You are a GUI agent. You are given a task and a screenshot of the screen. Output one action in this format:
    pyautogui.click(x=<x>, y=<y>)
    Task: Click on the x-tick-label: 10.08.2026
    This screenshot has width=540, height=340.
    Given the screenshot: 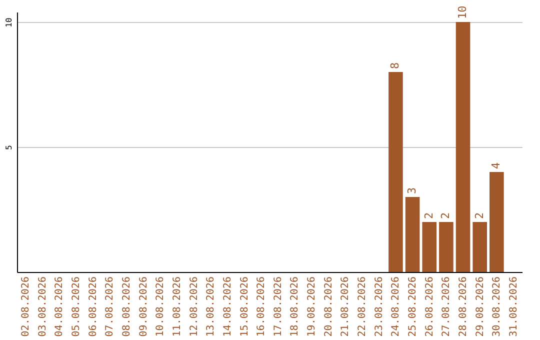 What is the action you would take?
    pyautogui.click(x=160, y=306)
    